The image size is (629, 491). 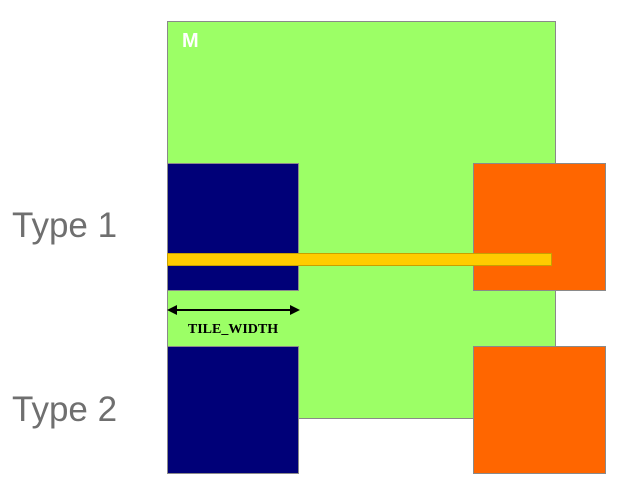 I want to click on type2-dark-tile, so click(x=233, y=410).